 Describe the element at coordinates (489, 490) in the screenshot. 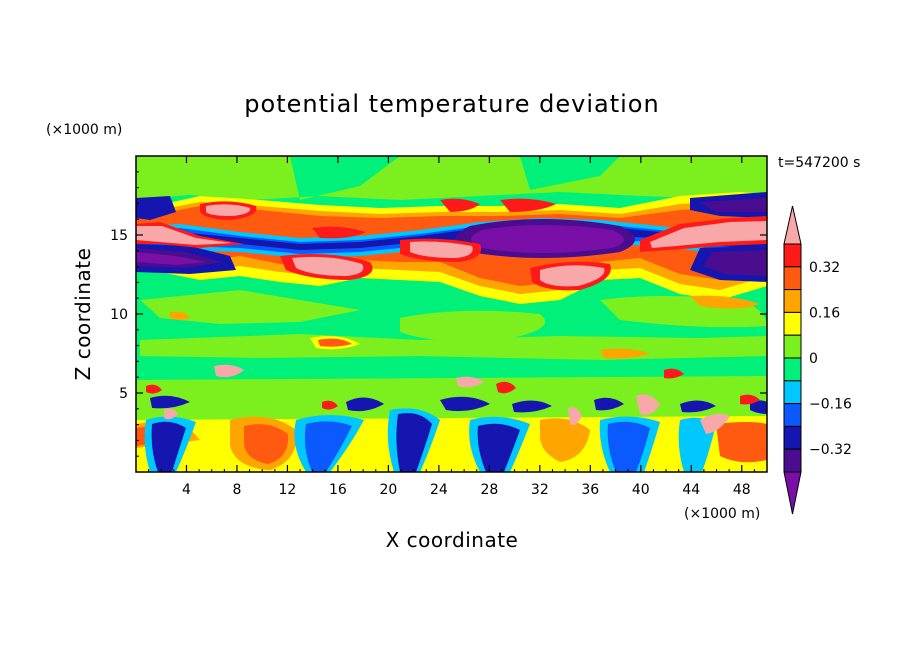

I see `x-tick-label: 28` at that location.